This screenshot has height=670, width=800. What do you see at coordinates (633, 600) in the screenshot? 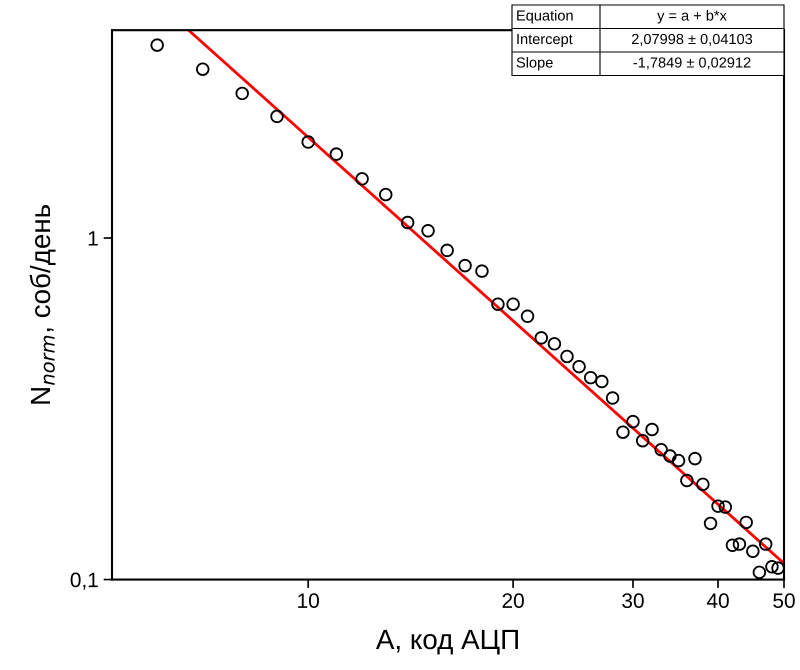
I see `x-tick-label: 30` at bounding box center [633, 600].